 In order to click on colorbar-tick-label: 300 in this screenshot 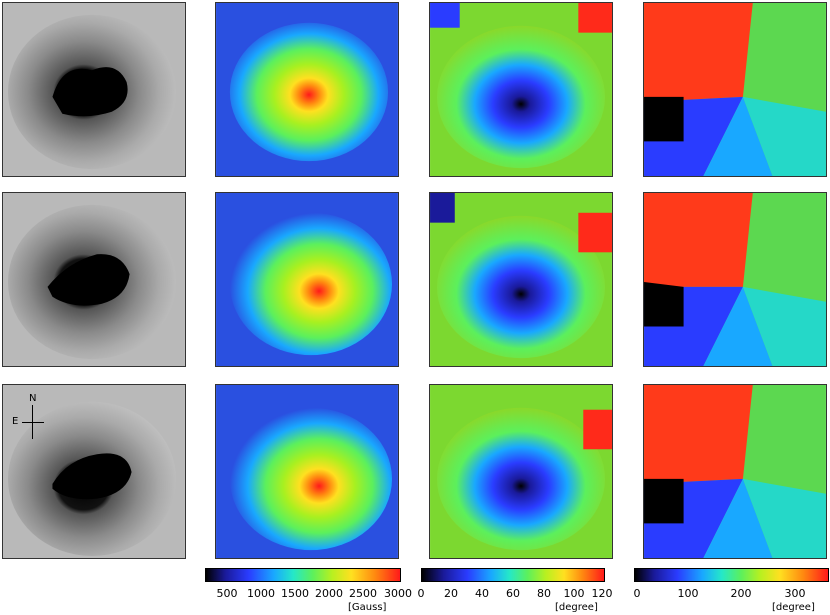, I will do `click(795, 593)`.